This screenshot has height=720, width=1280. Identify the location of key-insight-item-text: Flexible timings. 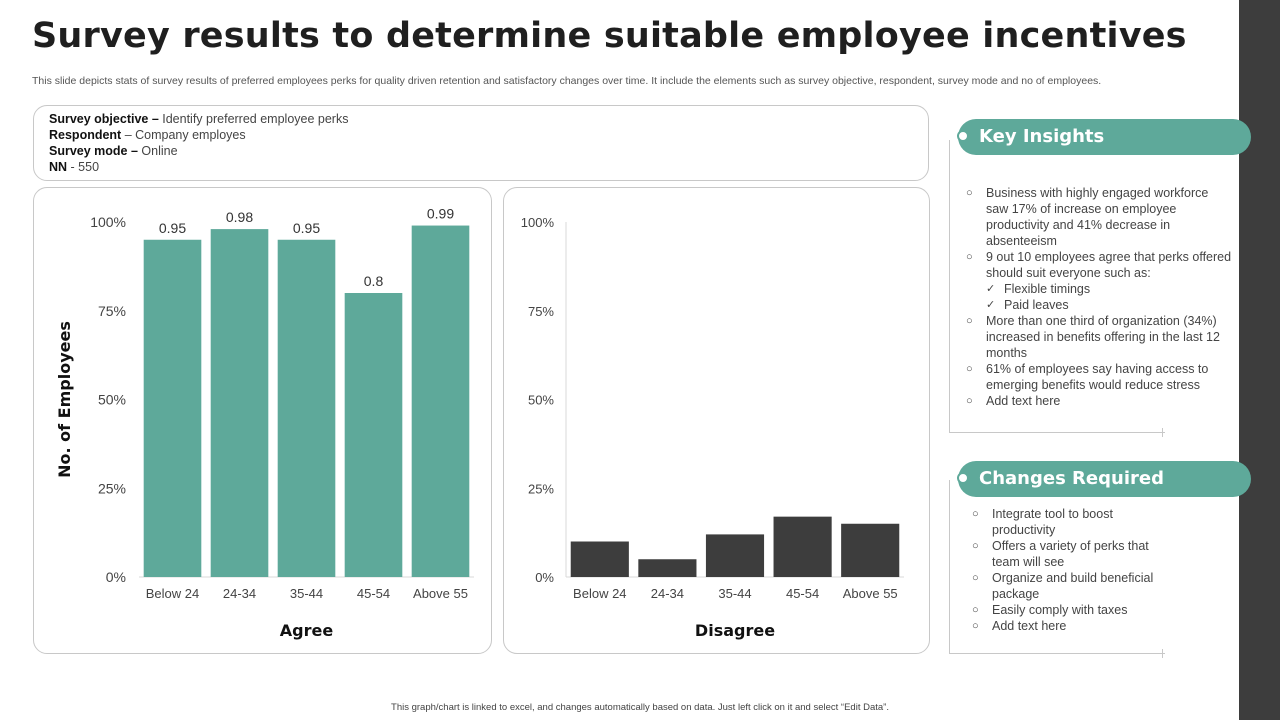
(1047, 289).